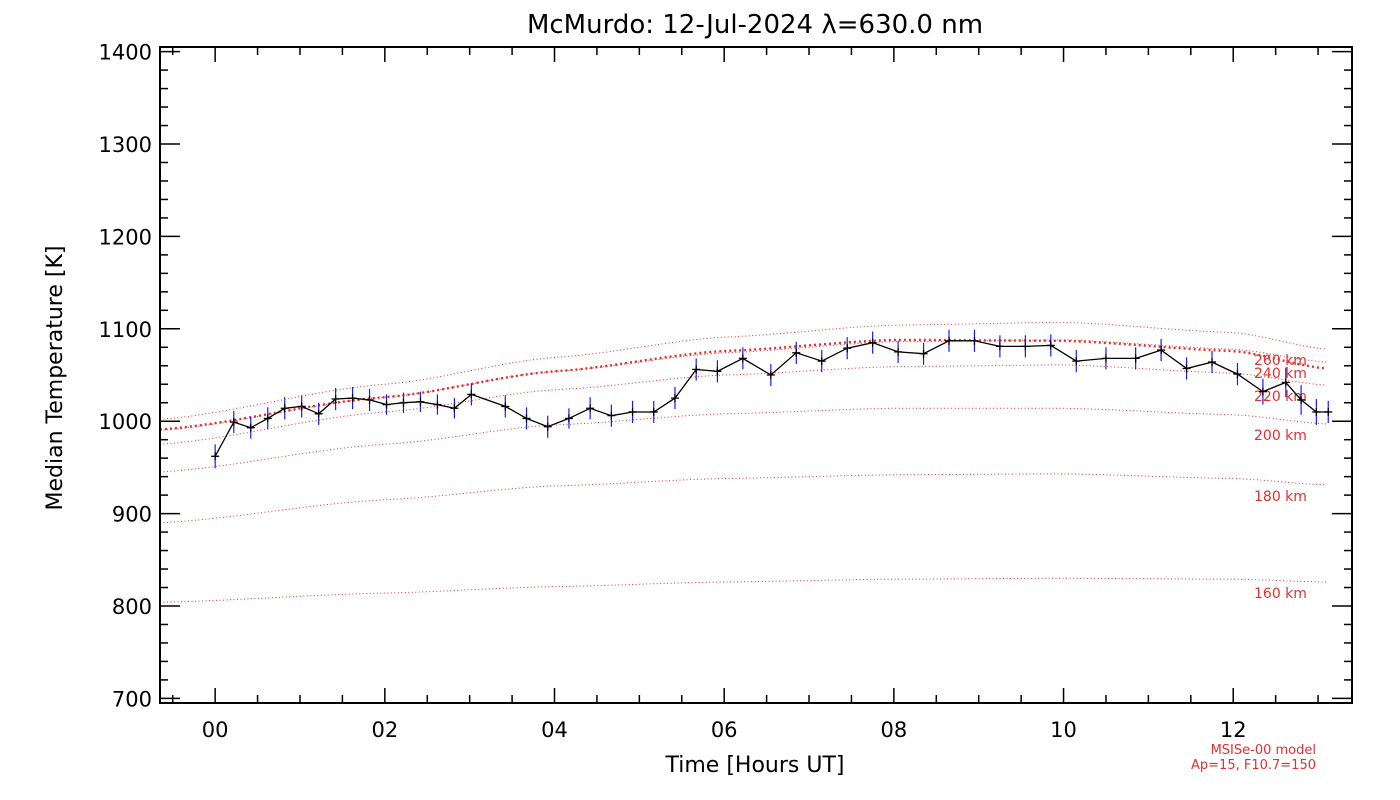 This screenshot has height=800, width=1400. What do you see at coordinates (755, 25) in the screenshot?
I see `chart-title: McMurdo: 12-Jul-2024 λ=630.0 nm` at bounding box center [755, 25].